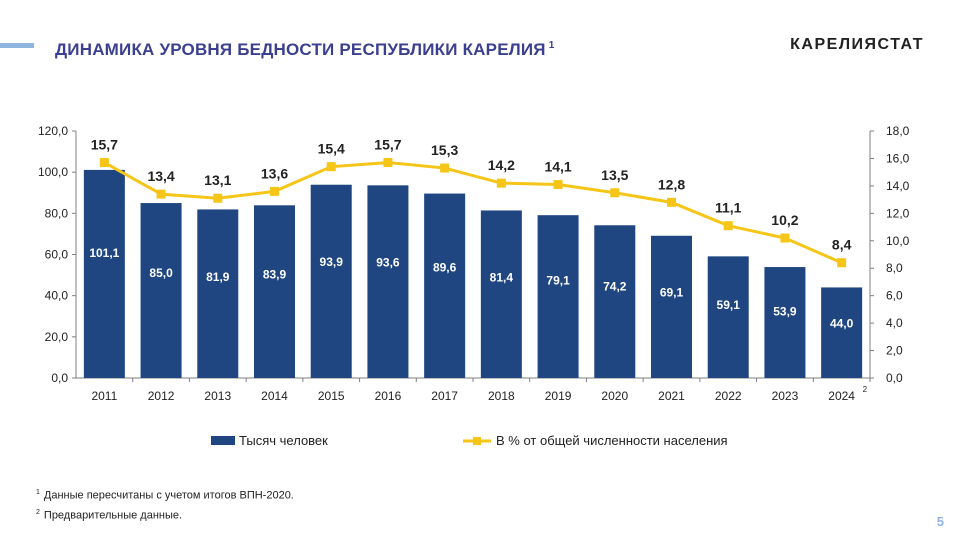 The height and width of the screenshot is (540, 960). Describe the element at coordinates (614, 175) in the screenshot. I see `line-value-label: 13,5` at that location.